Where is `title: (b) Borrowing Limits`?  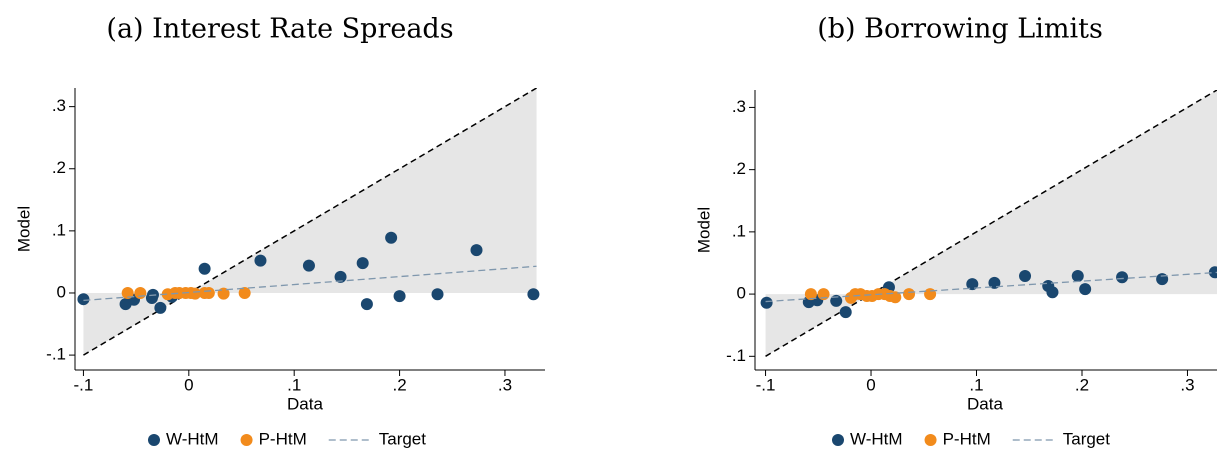
title: (b) Borrowing Limits is located at coordinates (960, 29).